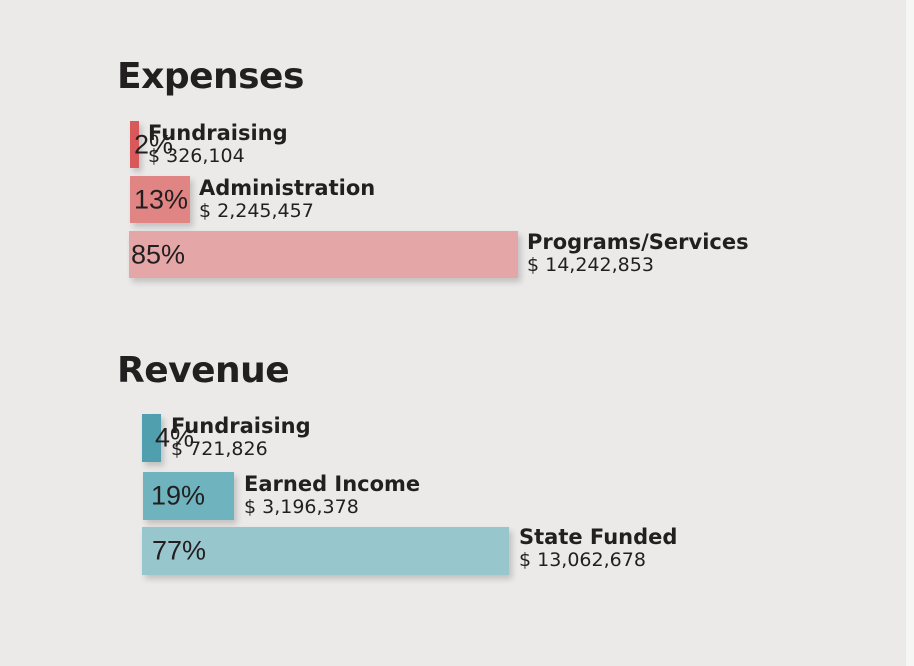  What do you see at coordinates (287, 188) in the screenshot?
I see `expenses-category-name: Administration` at bounding box center [287, 188].